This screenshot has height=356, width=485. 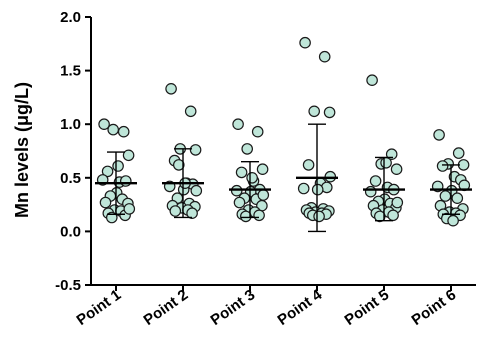 I want to click on y-axis-title-group: Mn levels (μg/L), so click(x=22, y=150).